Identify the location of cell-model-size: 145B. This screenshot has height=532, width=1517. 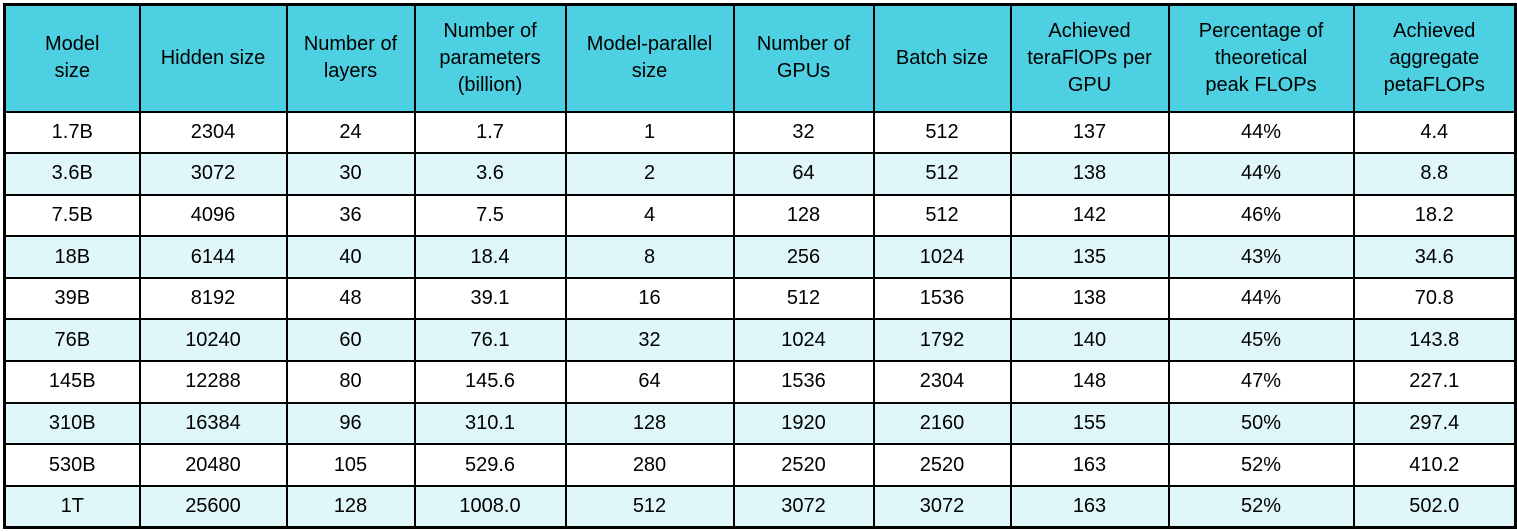
(72, 382).